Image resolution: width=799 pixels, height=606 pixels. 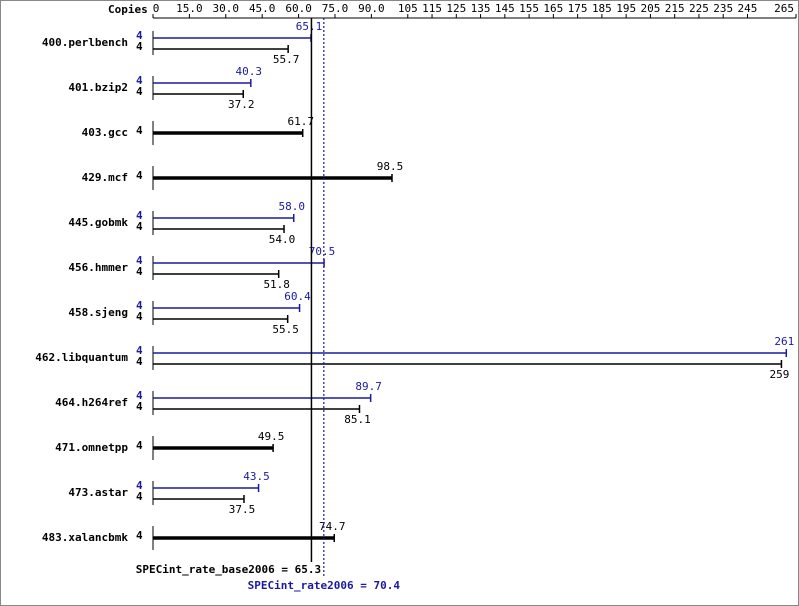 I want to click on value-label: 259, so click(x=780, y=374).